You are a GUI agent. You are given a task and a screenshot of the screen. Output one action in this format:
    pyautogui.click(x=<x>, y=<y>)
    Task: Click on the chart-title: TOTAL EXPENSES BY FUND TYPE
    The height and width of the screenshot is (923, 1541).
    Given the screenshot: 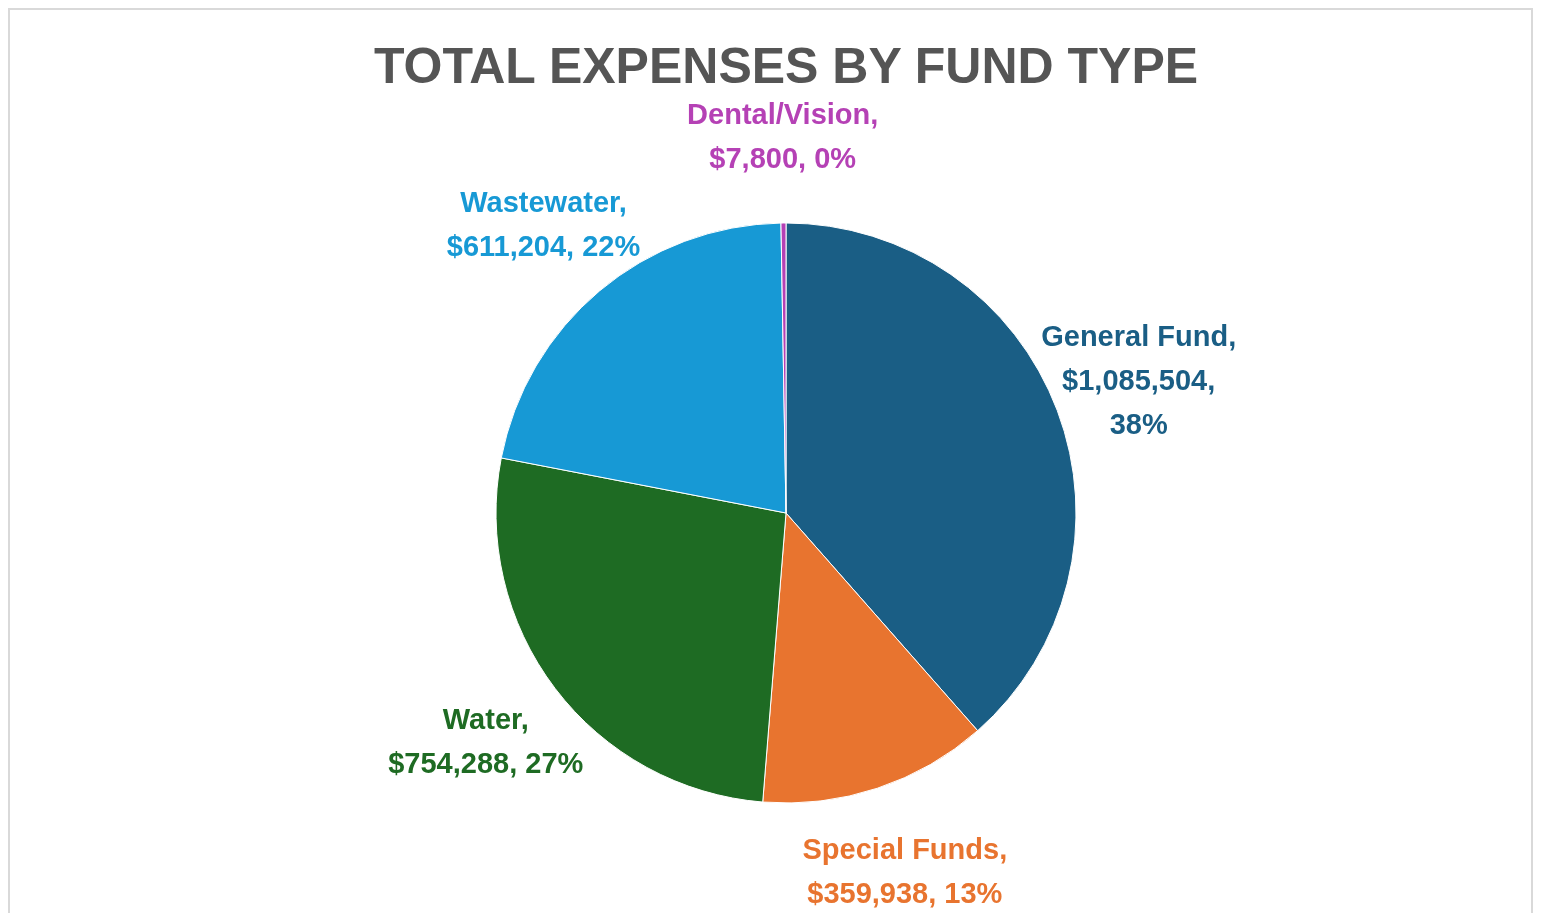 What is the action you would take?
    pyautogui.click(x=786, y=66)
    